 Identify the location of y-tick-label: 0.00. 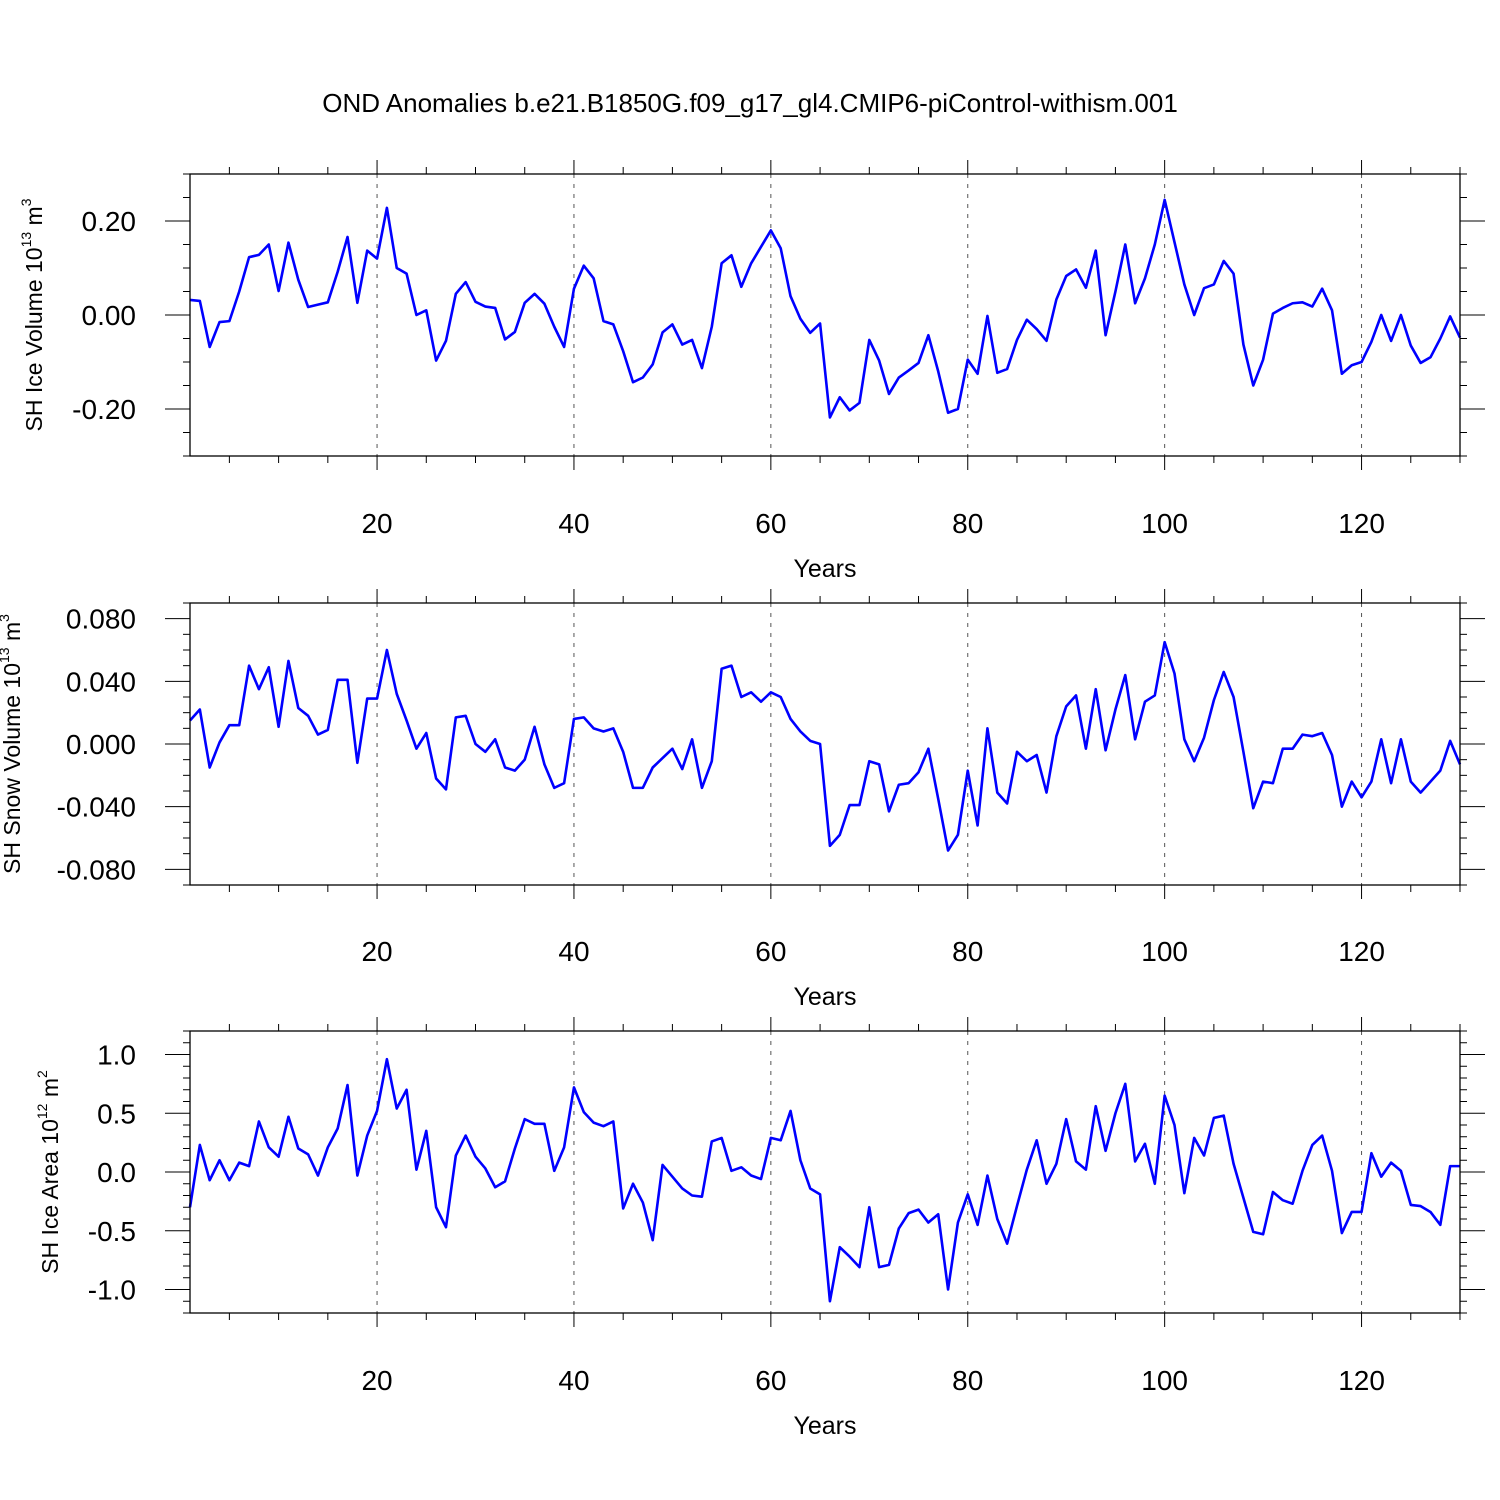
(109, 315).